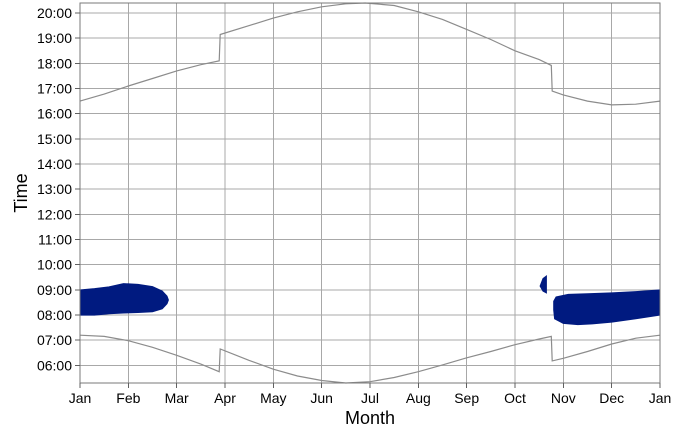 This screenshot has height=430, width=692. Describe the element at coordinates (54, 265) in the screenshot. I see `y-tick-label: 10:00` at that location.